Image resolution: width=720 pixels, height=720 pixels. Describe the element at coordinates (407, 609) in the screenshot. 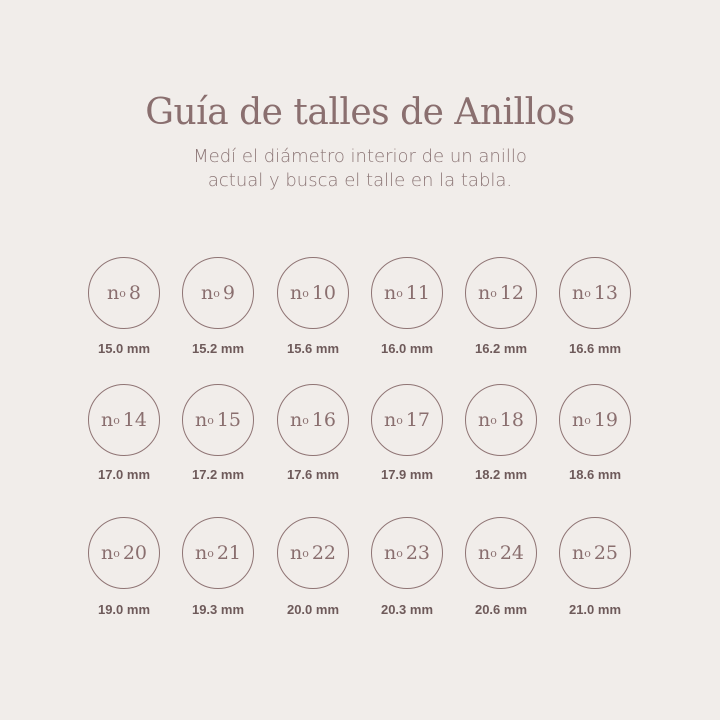

I see `size-diameter: 20.3 mm` at that location.